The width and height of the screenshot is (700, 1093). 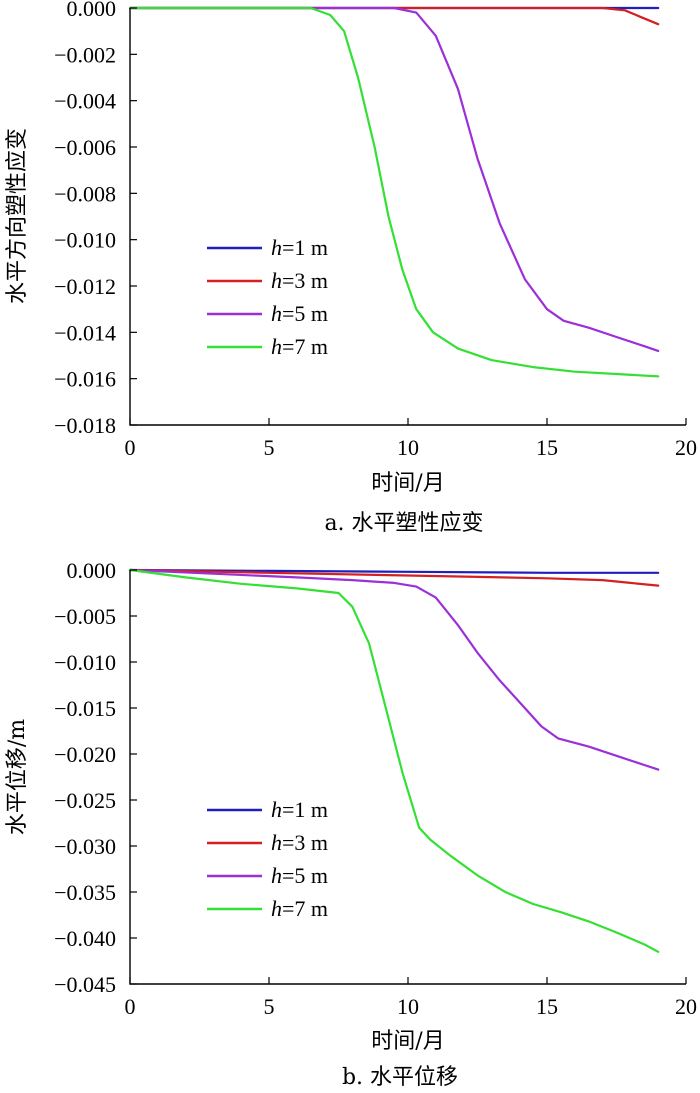 What do you see at coordinates (299, 842) in the screenshot?
I see `legend-label-b-1: h=3 m` at bounding box center [299, 842].